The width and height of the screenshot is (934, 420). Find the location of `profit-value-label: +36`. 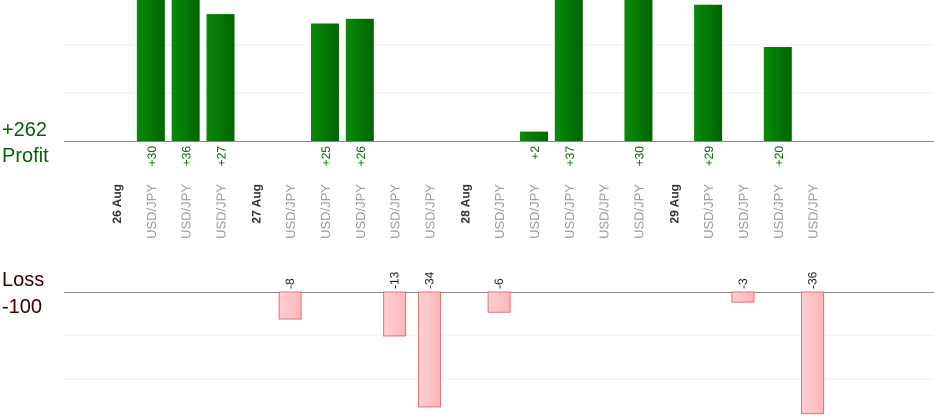

profit-value-label: +36 is located at coordinates (187, 156).